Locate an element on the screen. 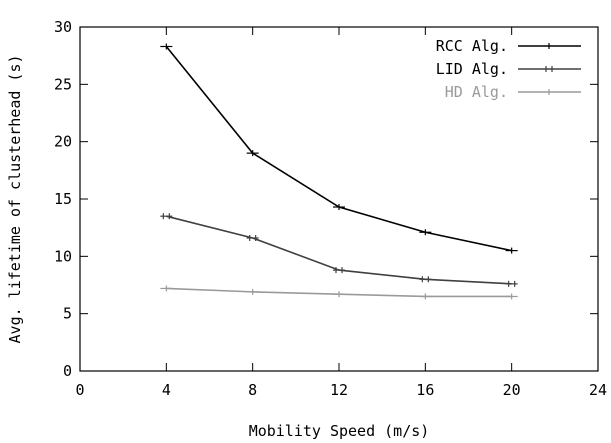 The image size is (611, 443). y-tick-label: 0 is located at coordinates (67, 371).